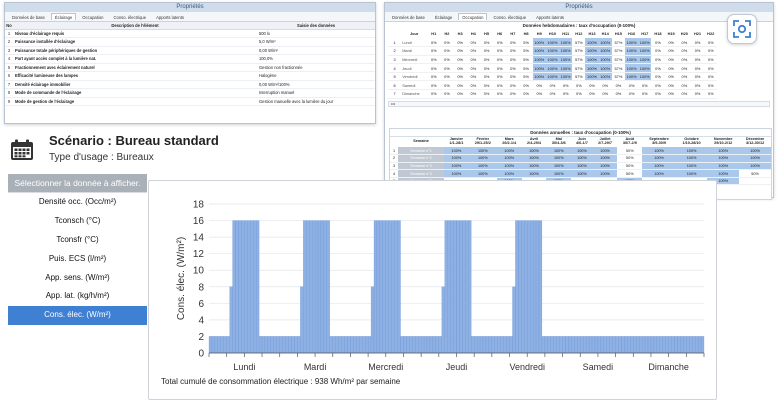 The height and width of the screenshot is (413, 780). I want to click on selector-item-puis-ecs: Puis. ECS (l/m²), so click(77, 259).